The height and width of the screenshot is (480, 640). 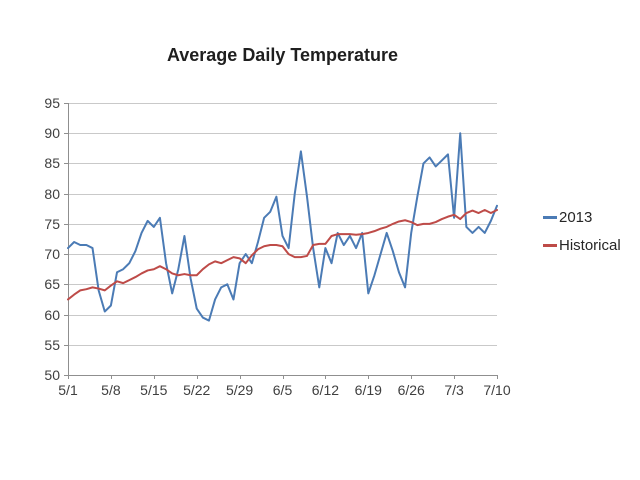 I want to click on chart-title: Average Daily Temperature, so click(x=282, y=55).